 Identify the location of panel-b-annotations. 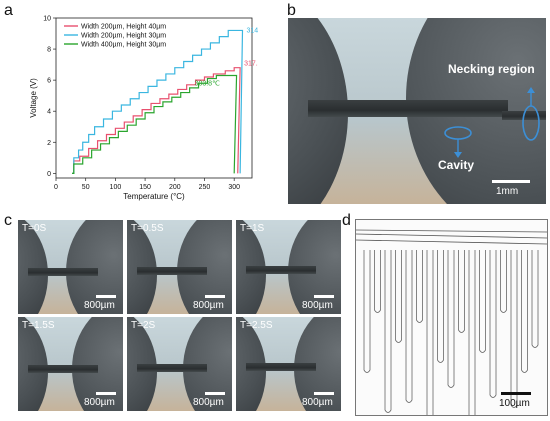
(492, 122).